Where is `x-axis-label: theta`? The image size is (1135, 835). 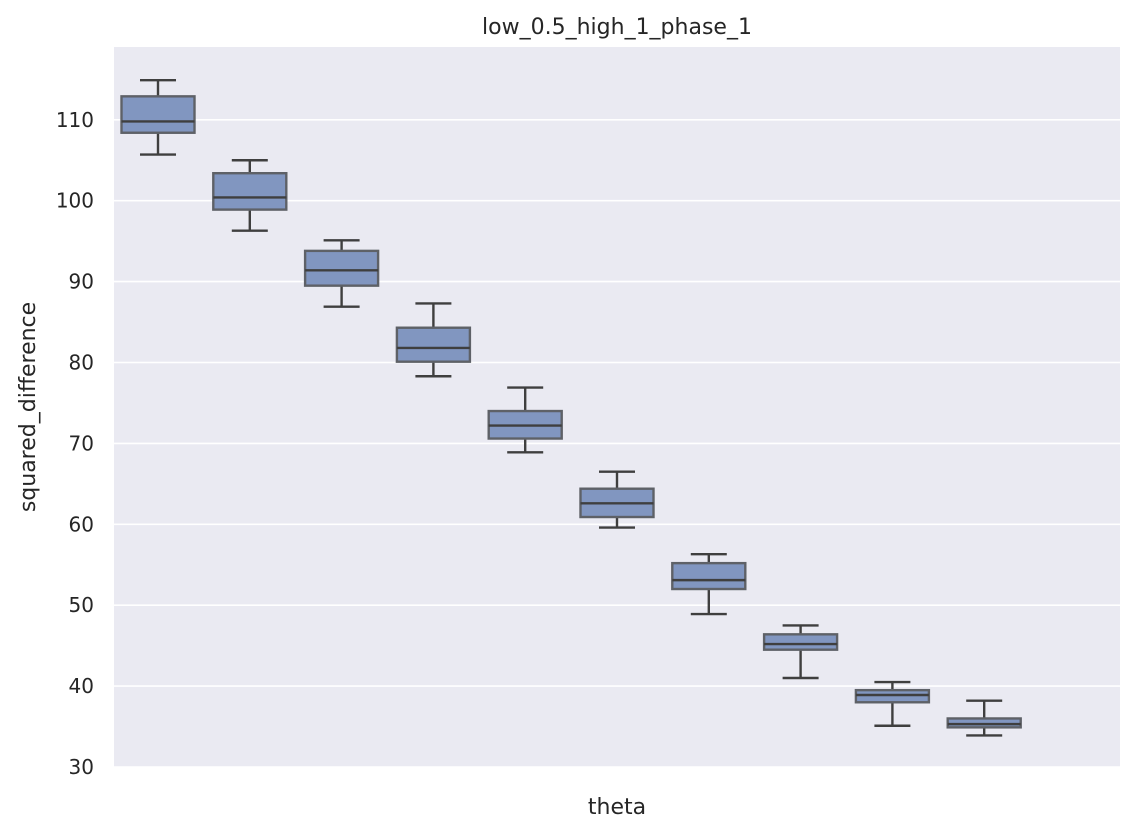
x-axis-label: theta is located at coordinates (617, 807).